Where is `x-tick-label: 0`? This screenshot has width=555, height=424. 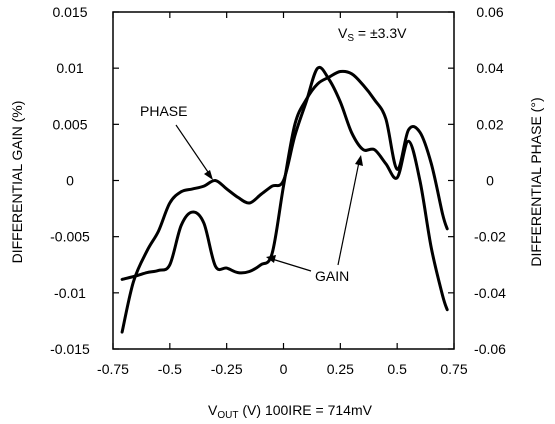
x-tick-label: 0 is located at coordinates (284, 369).